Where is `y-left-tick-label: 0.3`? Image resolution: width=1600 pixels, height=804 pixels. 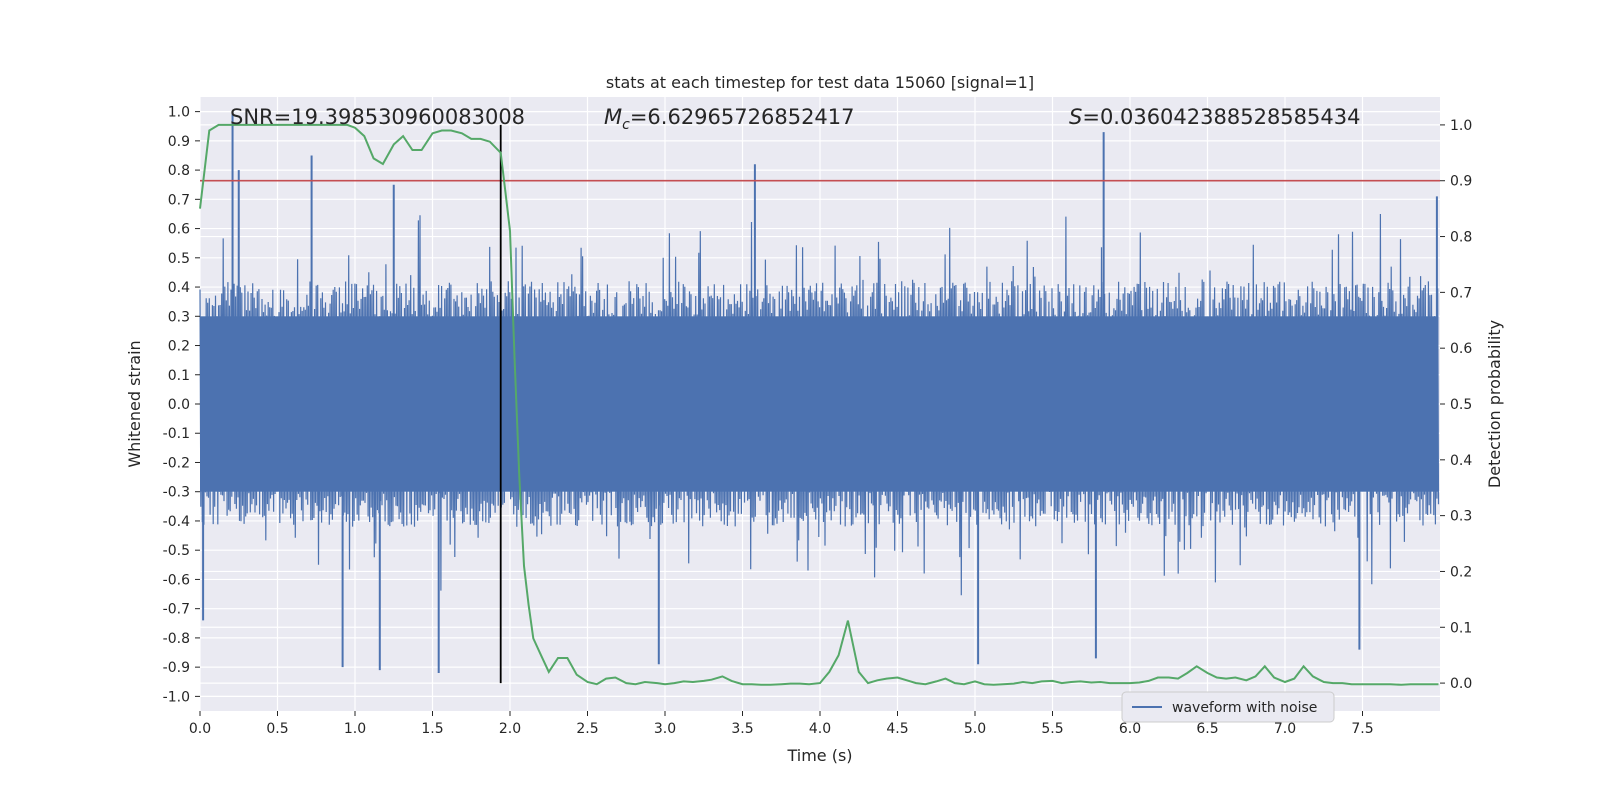
y-left-tick-label: 0.3 is located at coordinates (179, 317).